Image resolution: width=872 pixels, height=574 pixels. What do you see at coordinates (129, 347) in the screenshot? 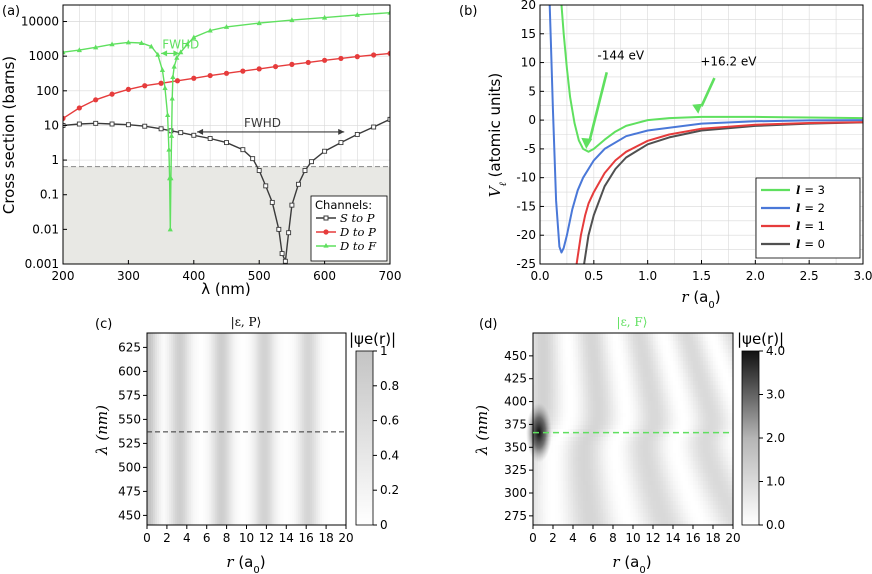
I see `y-tick-label: 625` at bounding box center [129, 347].